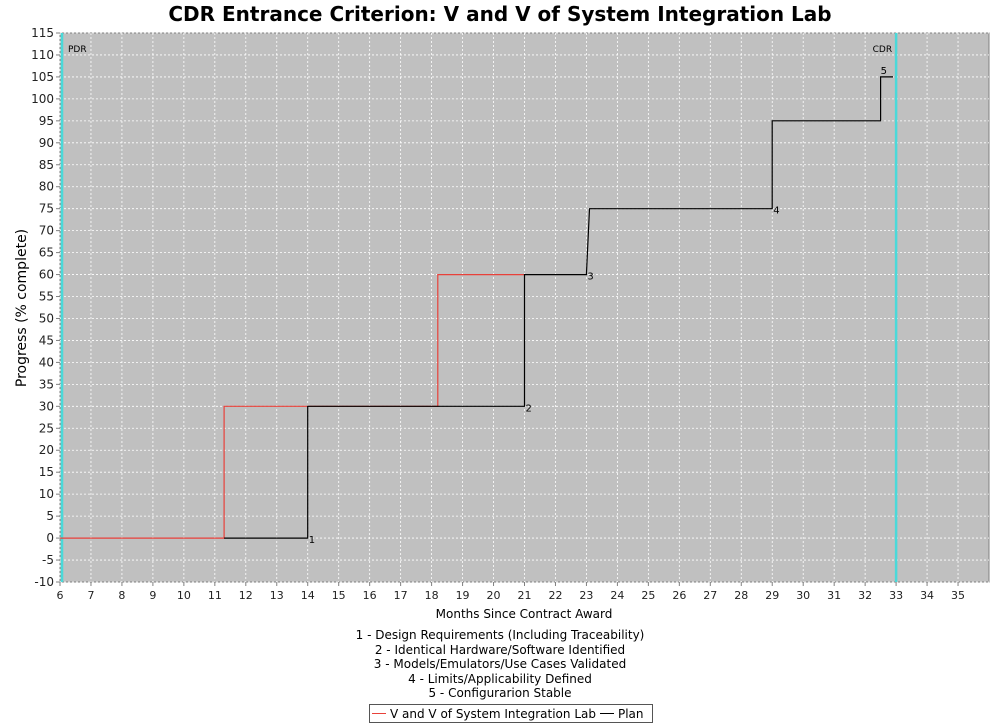 This screenshot has height=727, width=1000. Describe the element at coordinates (46, 187) in the screenshot. I see `y-tick-label: 80` at that location.